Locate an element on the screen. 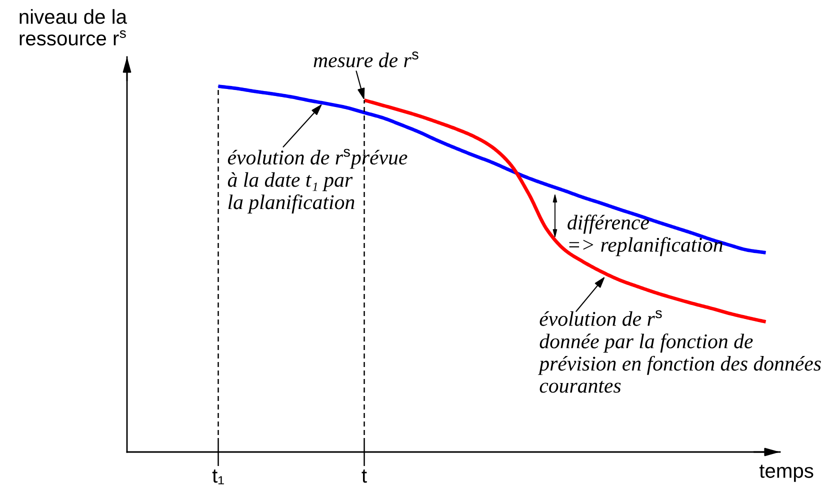 This screenshot has height=486, width=831. y-axis-title: niveau de la ressource r$^{s}$ is located at coordinates (74, 27).